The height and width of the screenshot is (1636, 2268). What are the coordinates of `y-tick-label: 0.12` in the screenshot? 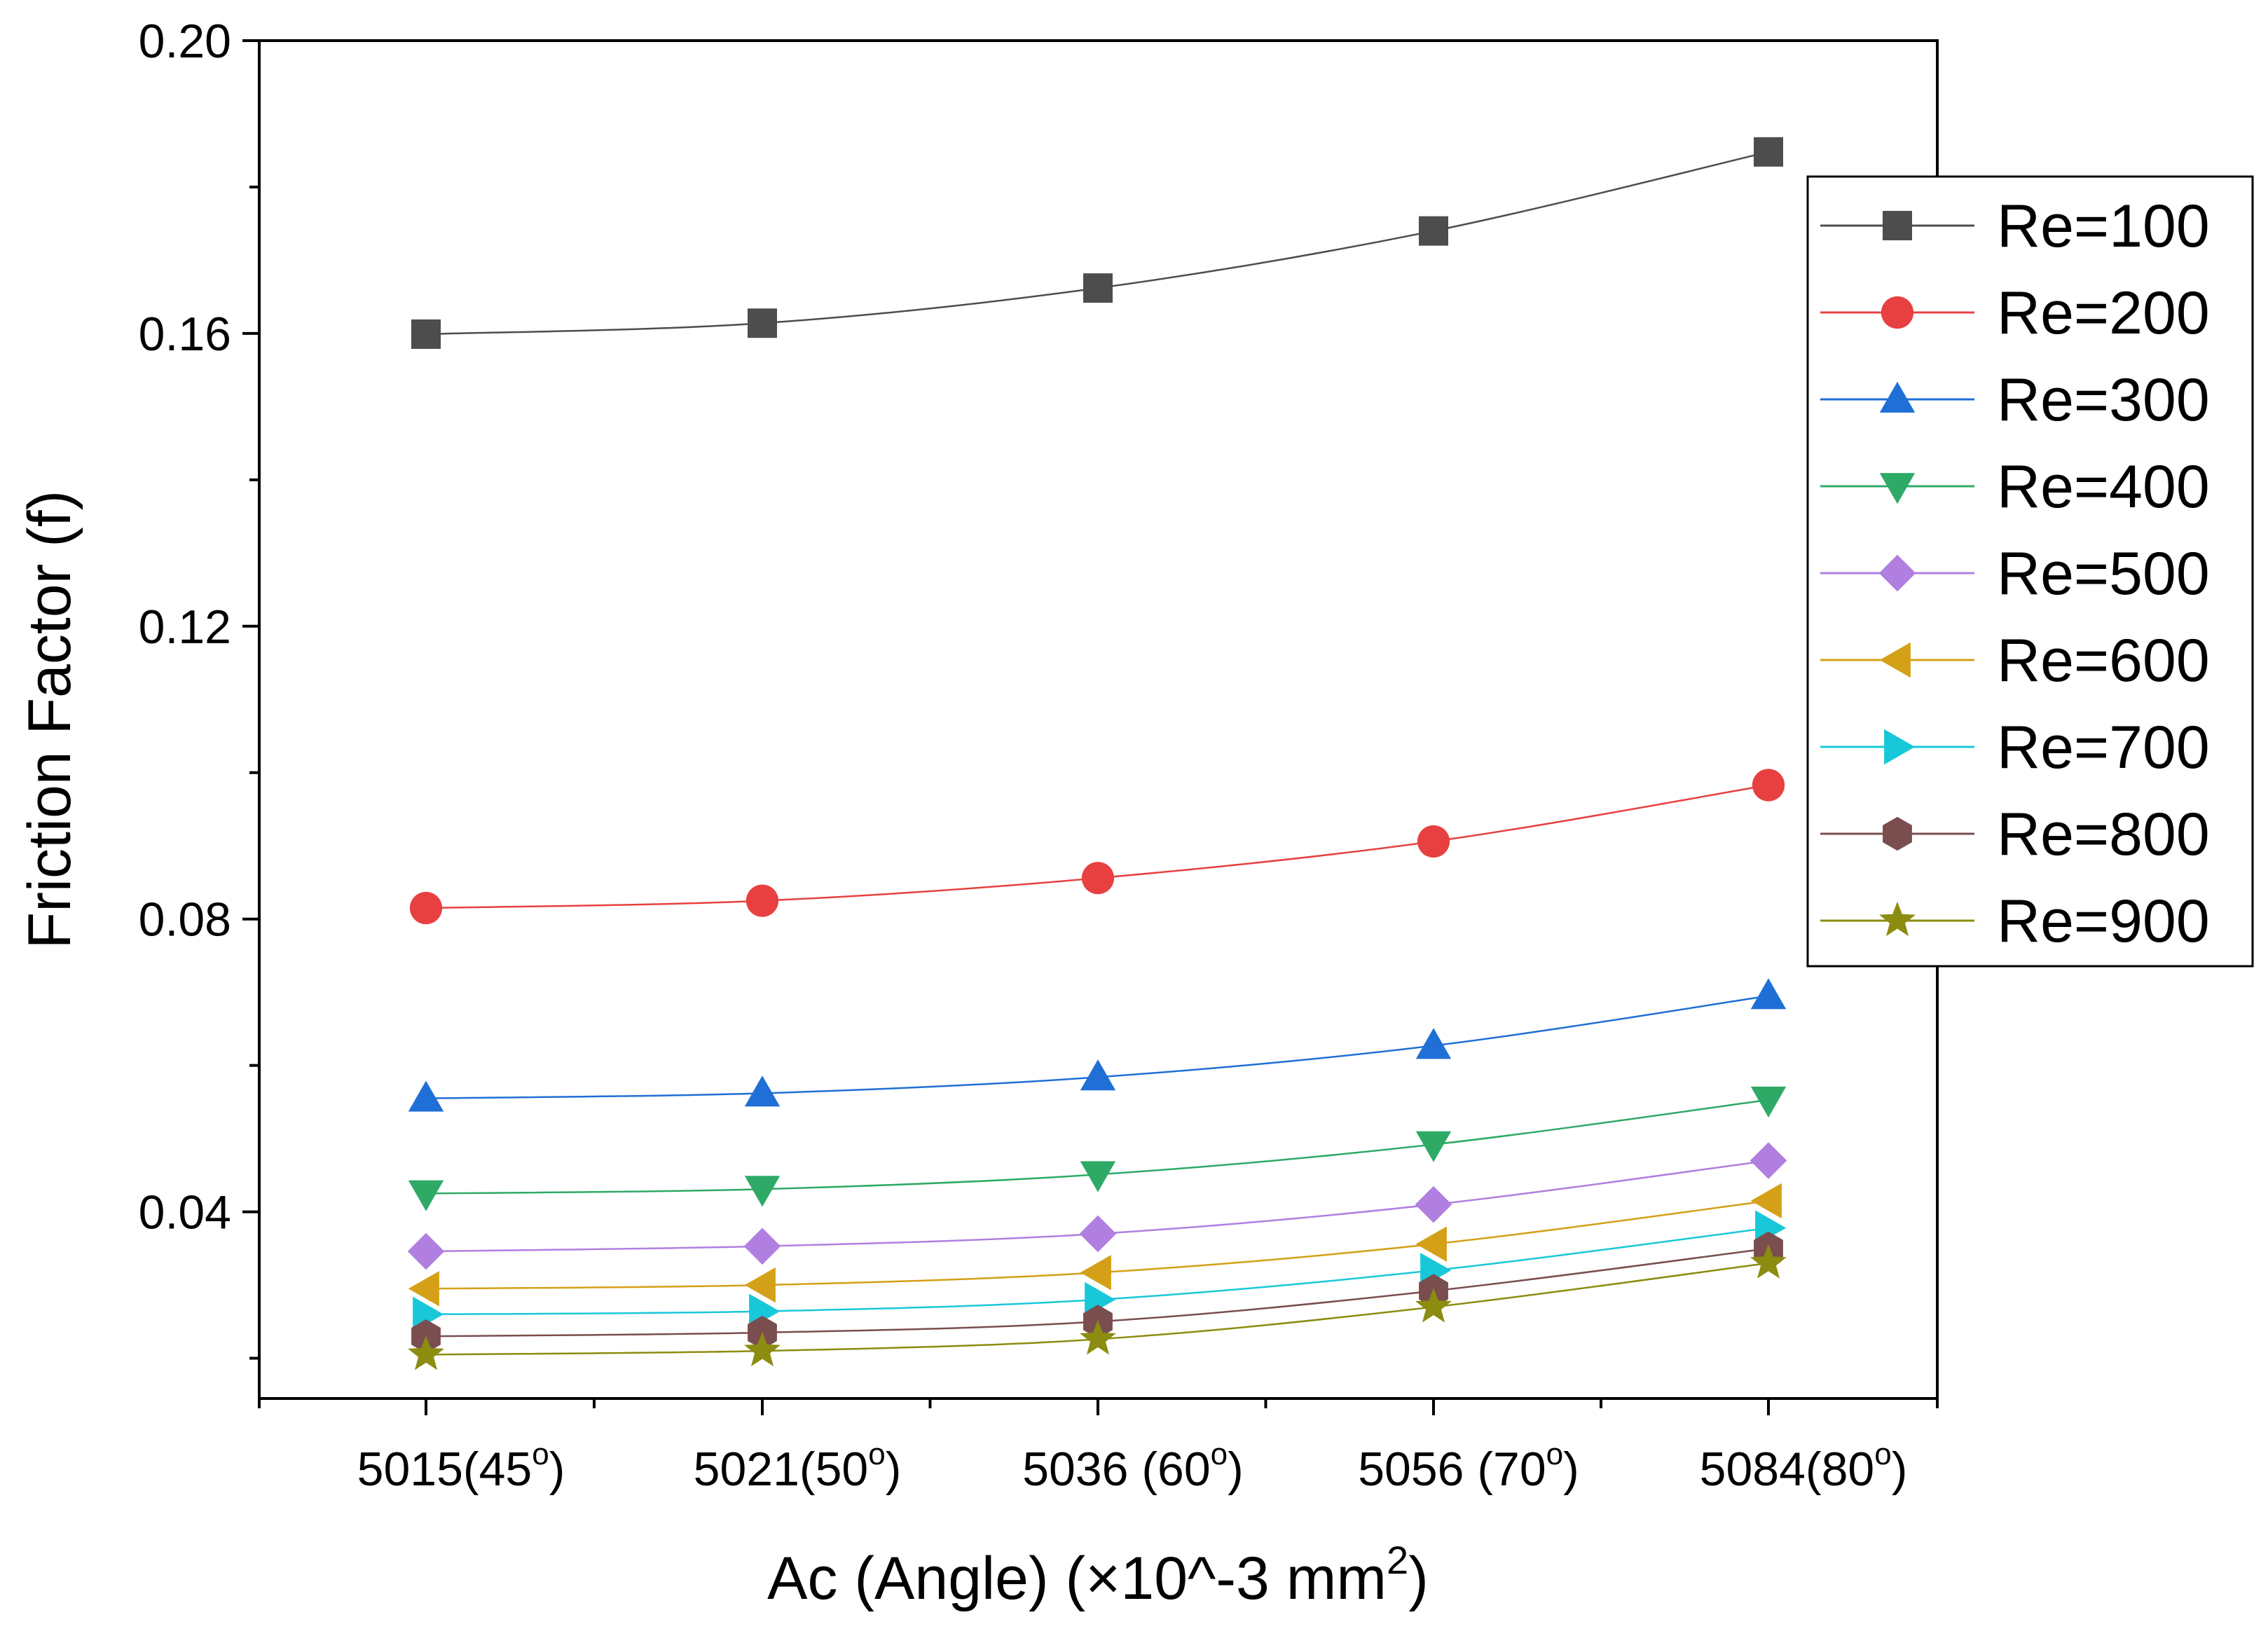 It's located at (185, 627).